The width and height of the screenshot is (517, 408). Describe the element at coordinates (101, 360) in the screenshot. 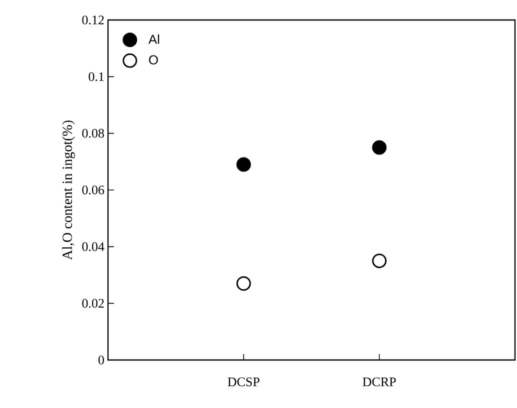

I see `y-tick-label: 0` at that location.